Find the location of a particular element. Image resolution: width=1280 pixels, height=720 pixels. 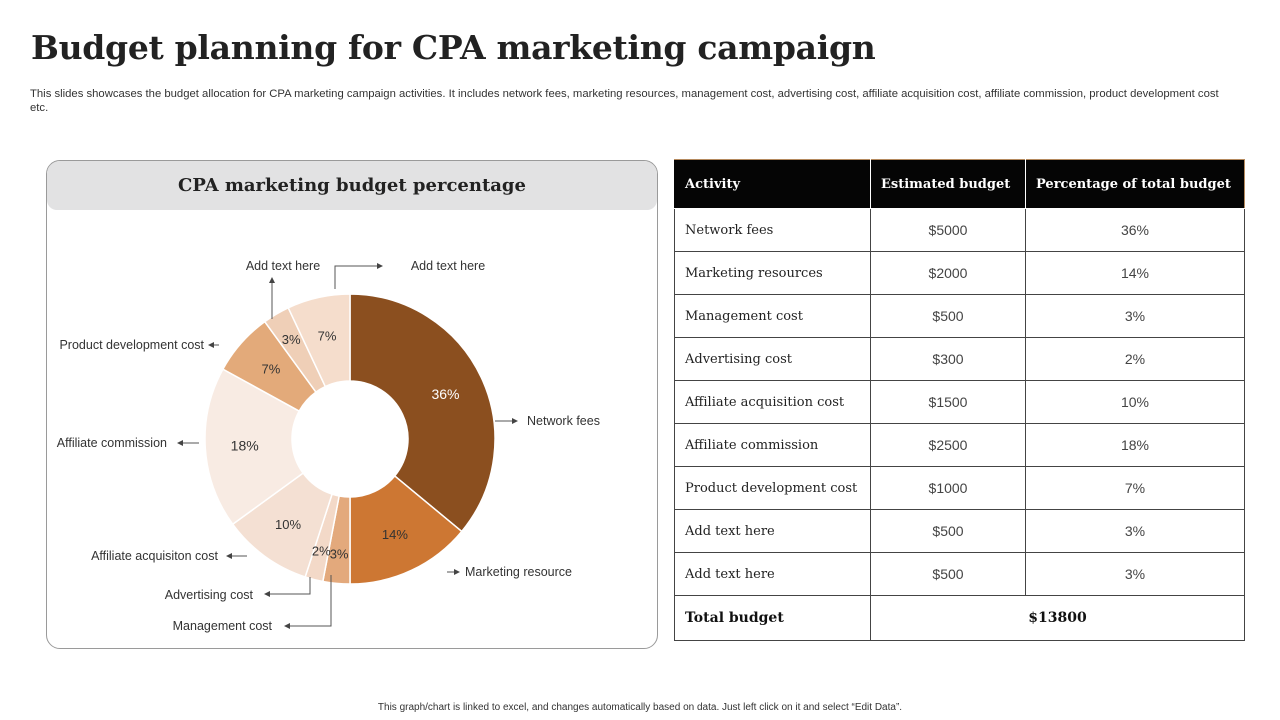

table-row: Network fees $5000 36% is located at coordinates (959, 230).